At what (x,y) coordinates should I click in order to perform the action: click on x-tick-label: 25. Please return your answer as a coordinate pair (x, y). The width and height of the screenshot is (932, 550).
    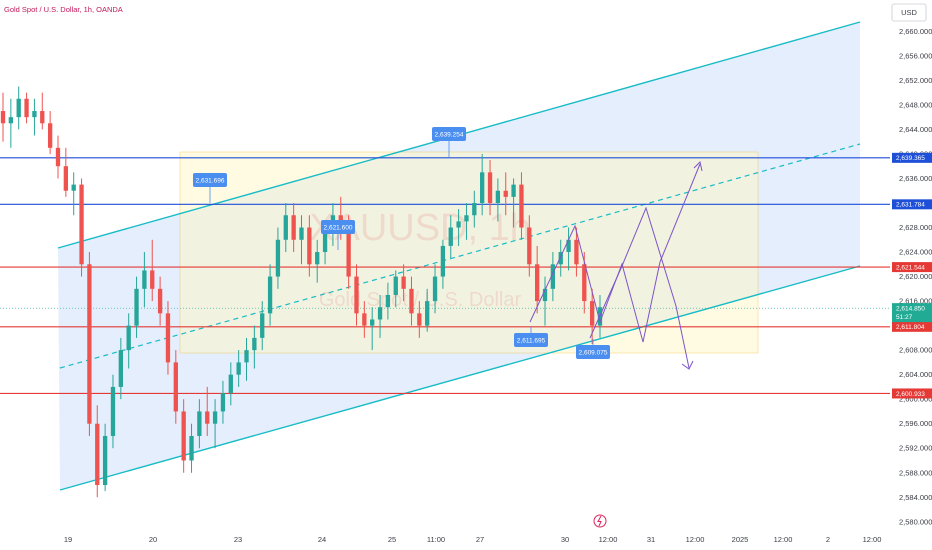
    Looking at the image, I should click on (392, 539).